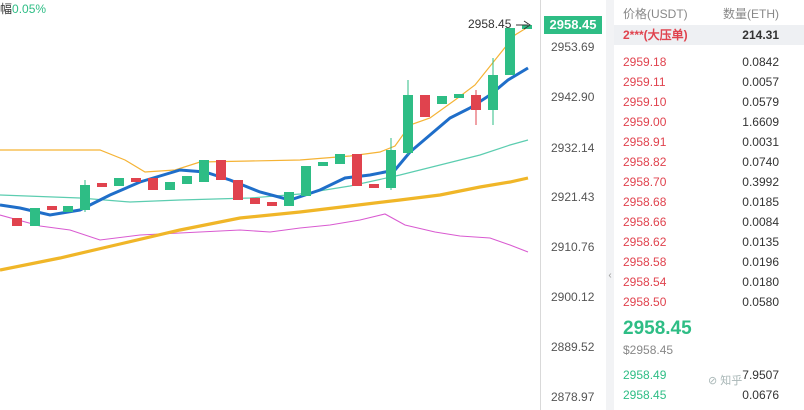 The height and width of the screenshot is (410, 804). What do you see at coordinates (760, 62) in the screenshot?
I see `order-qty: 0.0842` at bounding box center [760, 62].